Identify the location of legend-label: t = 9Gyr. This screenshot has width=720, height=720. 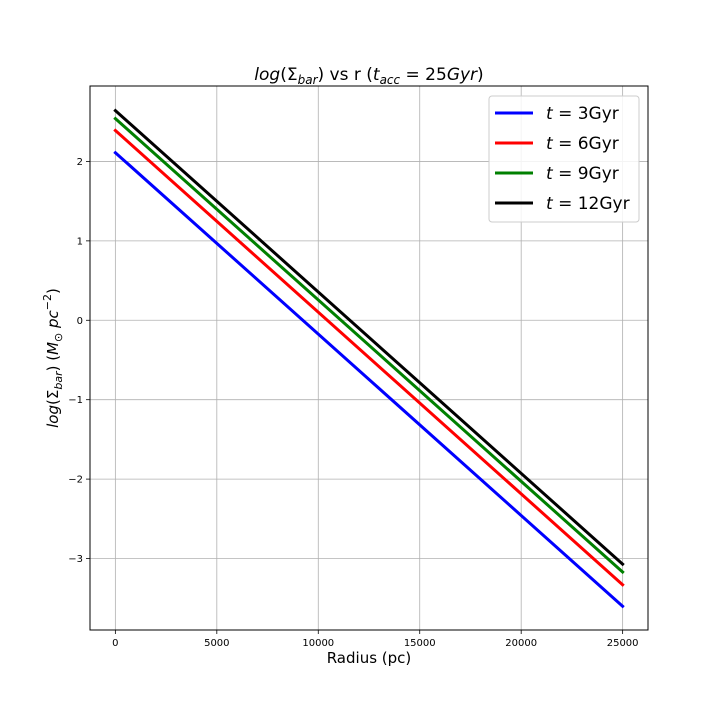
(582, 174).